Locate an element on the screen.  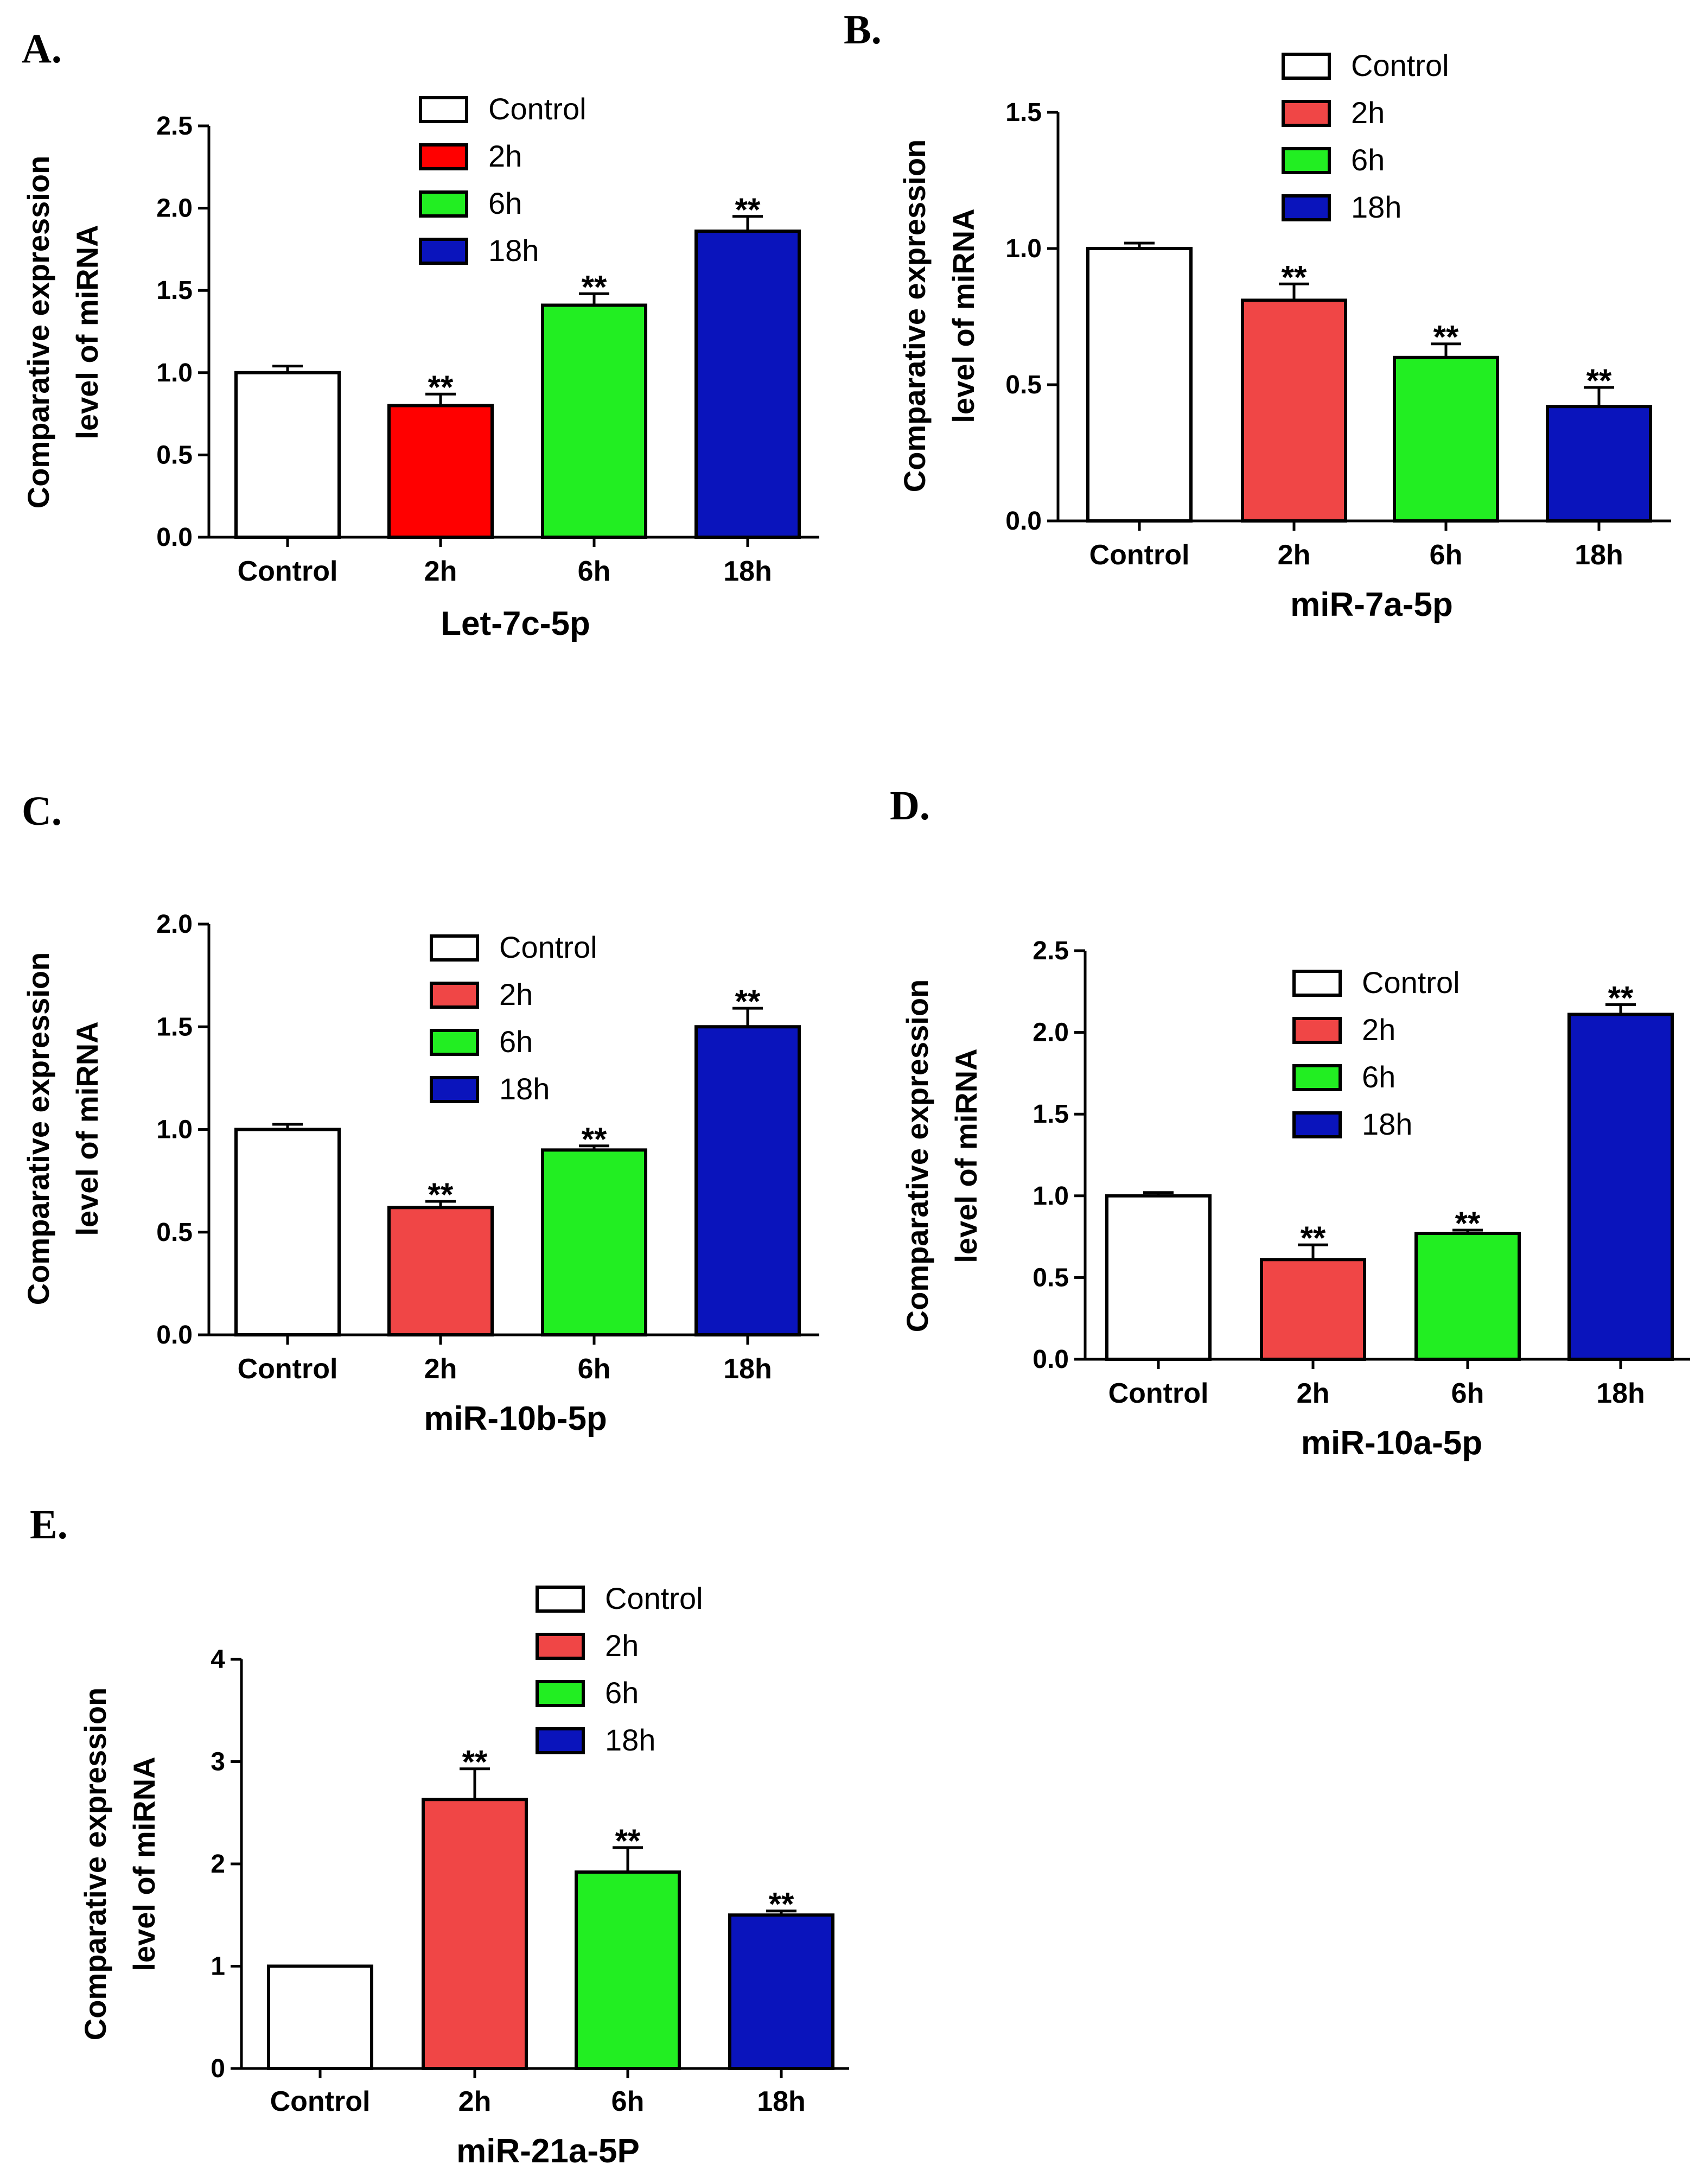
y-tick-label: 1 is located at coordinates (218, 1966).